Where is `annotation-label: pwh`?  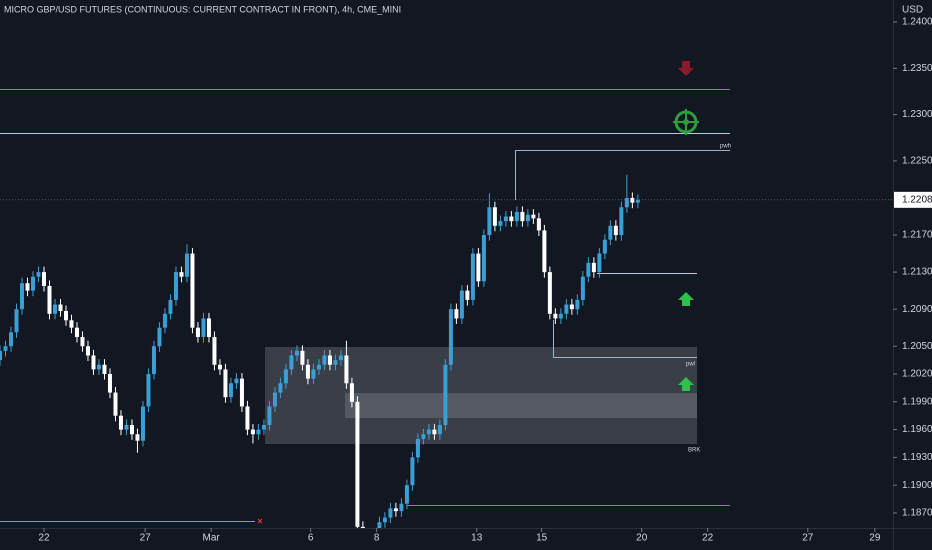 annotation-label: pwh is located at coordinates (725, 147).